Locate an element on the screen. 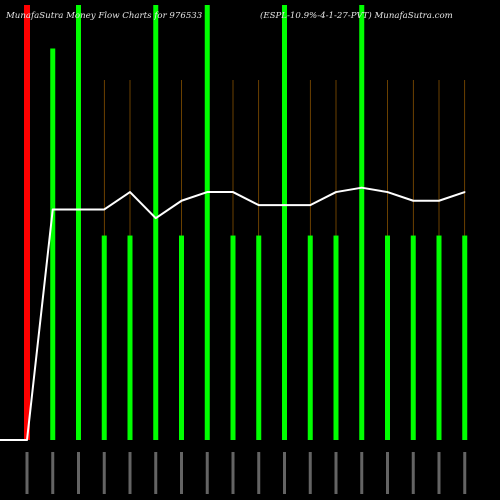  chart-title: MunafaSutra Money Flow Charts for 976533 is located at coordinates (104, 16).